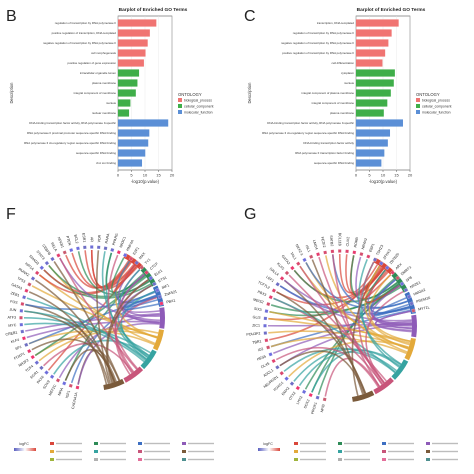  Describe the element at coordinates (274, 272) in the screenshot. I see `gene-label: SALL4` at that location.